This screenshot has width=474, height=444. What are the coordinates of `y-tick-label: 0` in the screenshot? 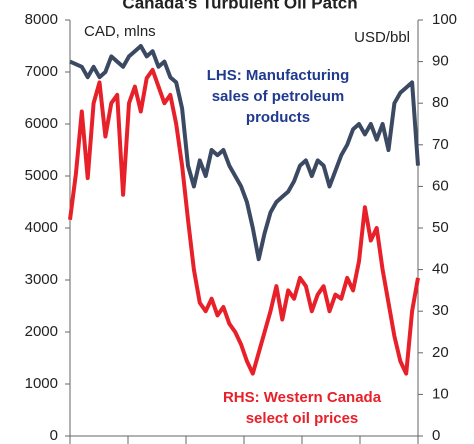 It's located at (54, 435).